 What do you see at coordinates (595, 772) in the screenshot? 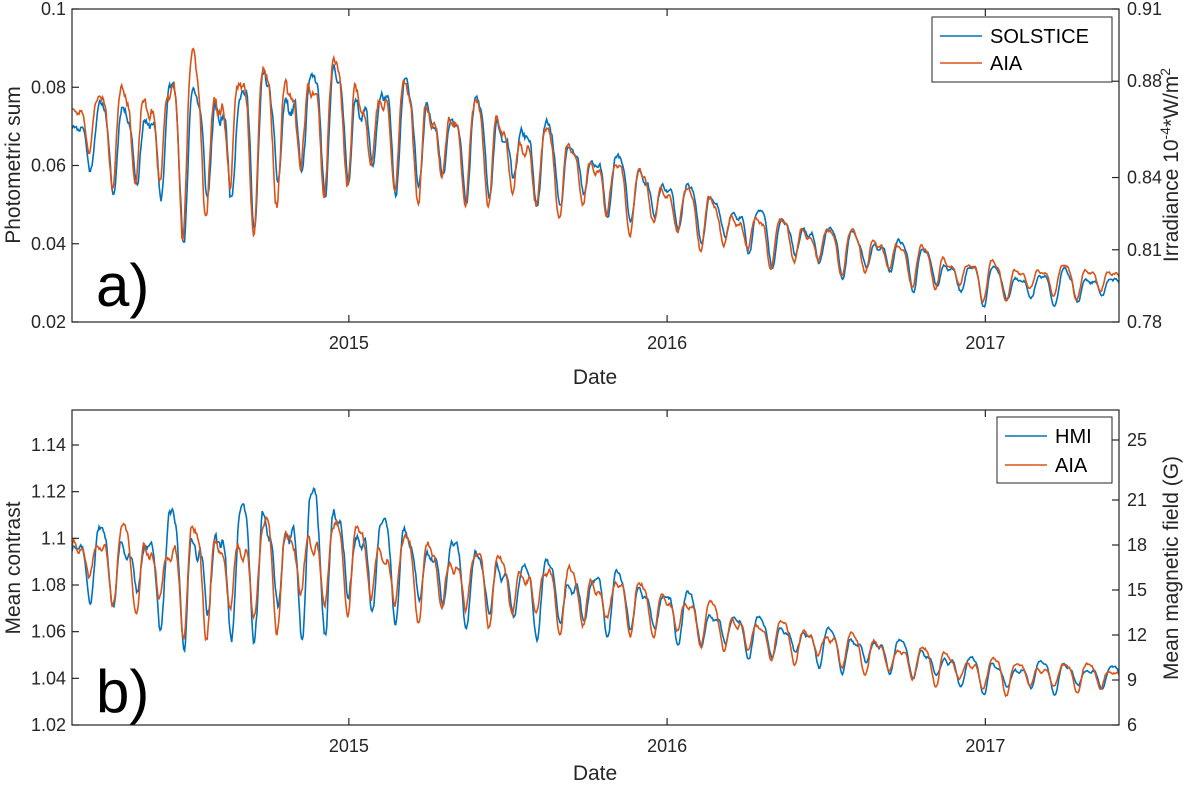
I see `panel-b-x-axis-label: Date` at bounding box center [595, 772].